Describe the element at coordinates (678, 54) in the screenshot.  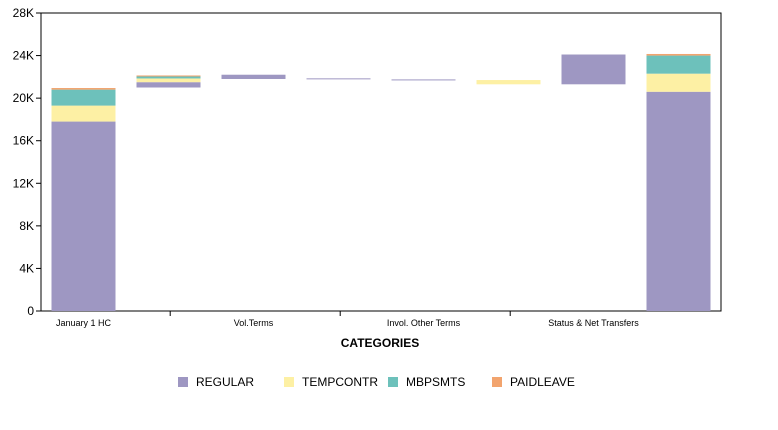
I see `bar-8-paidleave` at that location.